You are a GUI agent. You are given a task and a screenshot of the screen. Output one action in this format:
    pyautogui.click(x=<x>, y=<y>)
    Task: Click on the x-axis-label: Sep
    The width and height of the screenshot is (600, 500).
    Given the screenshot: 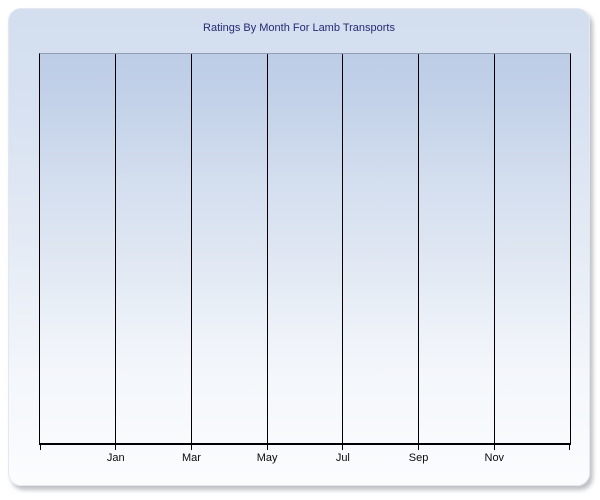 What is the action you would take?
    pyautogui.click(x=418, y=458)
    